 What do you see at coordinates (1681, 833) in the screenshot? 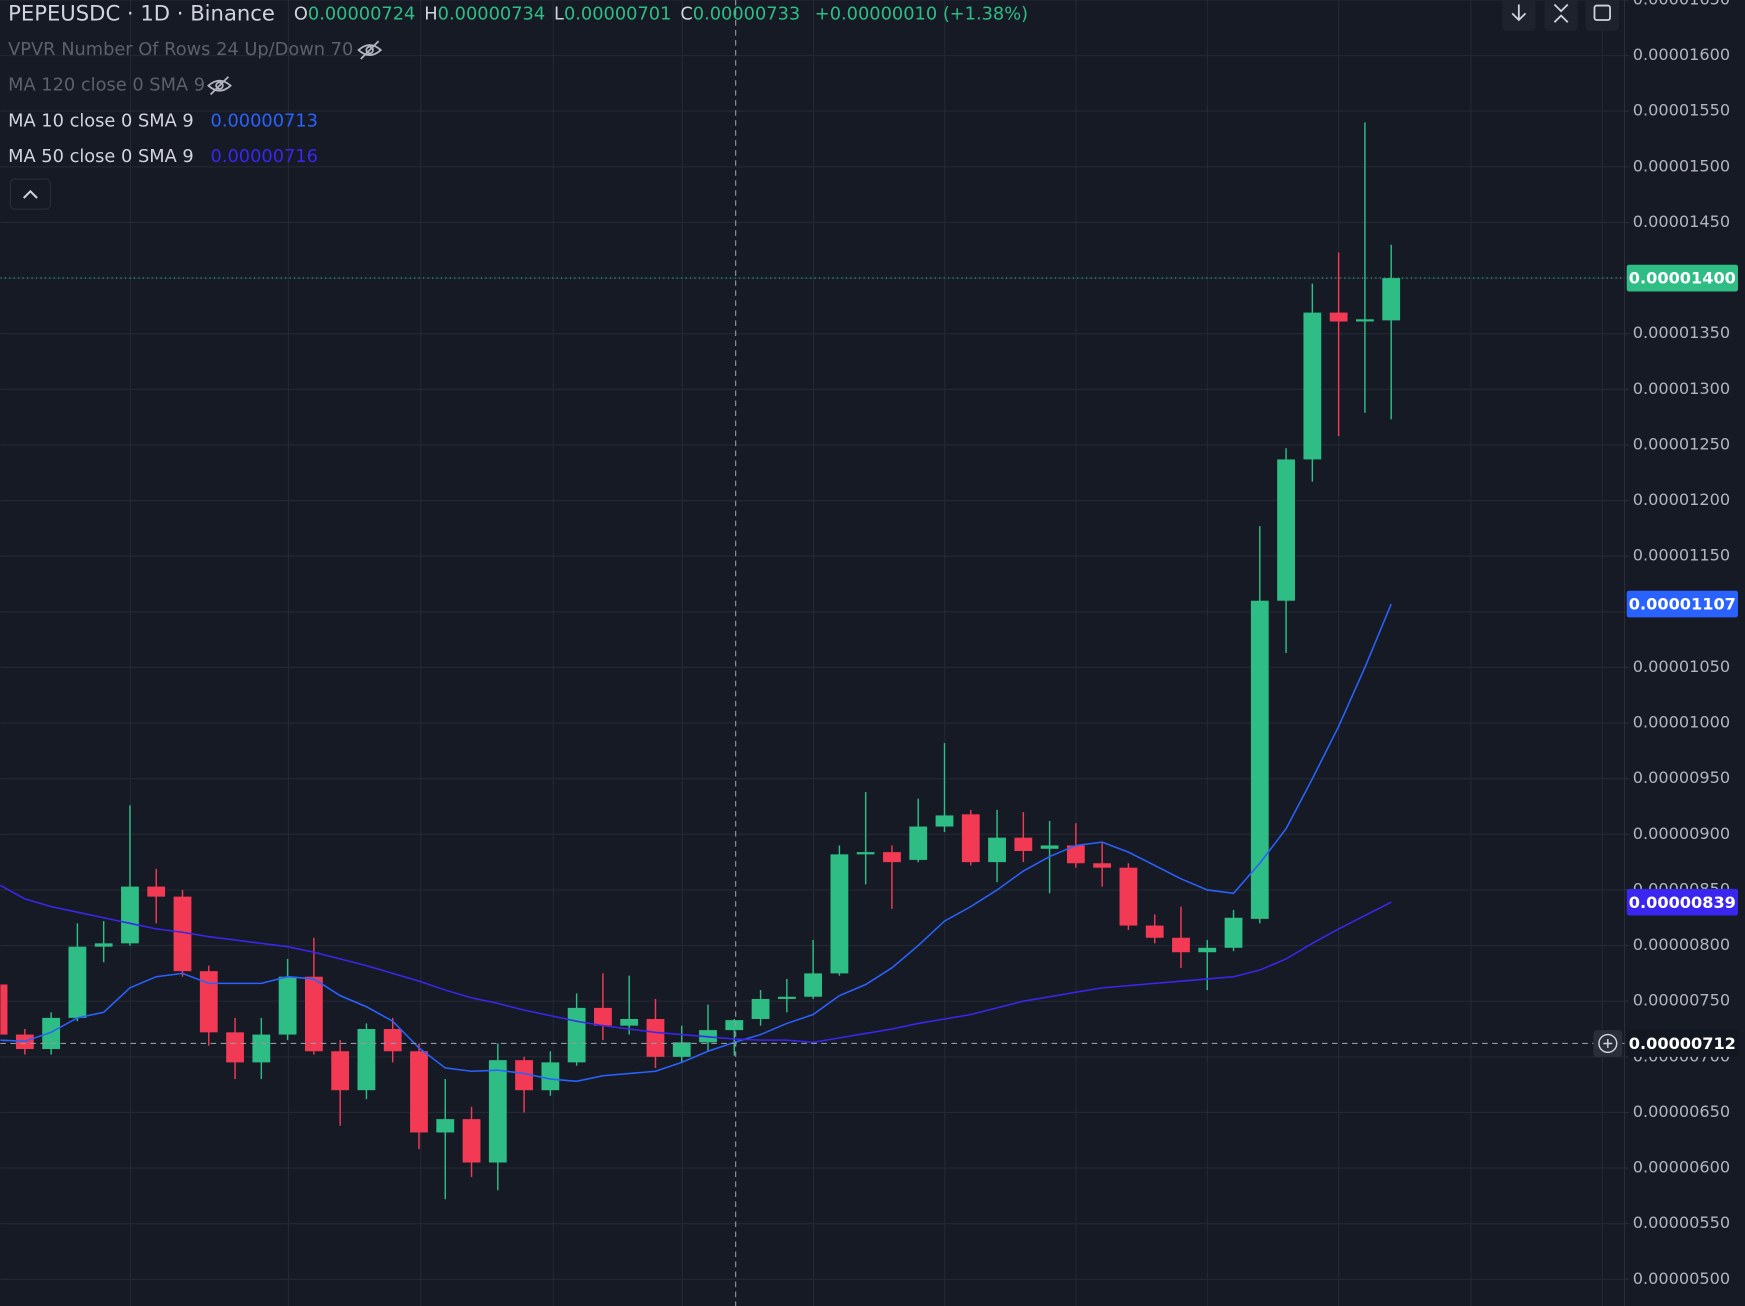
I see `y-tick-label: 0.00000900` at bounding box center [1681, 833].